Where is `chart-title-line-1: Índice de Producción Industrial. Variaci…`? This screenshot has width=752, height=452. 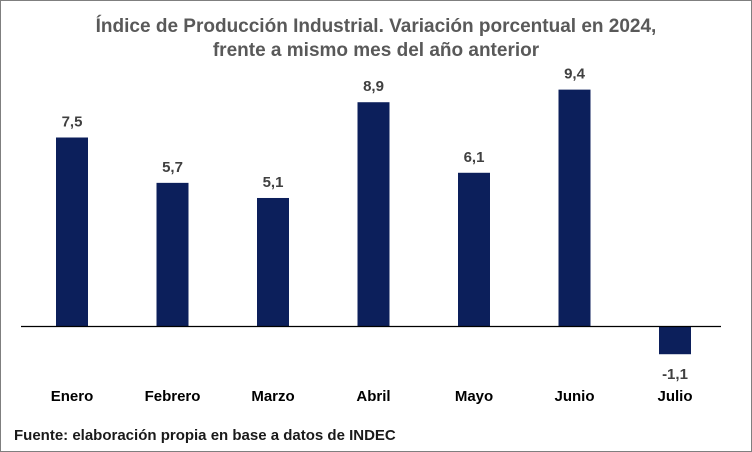
chart-title-line-1: Índice de Producción Industrial. Variaci… is located at coordinates (376, 26).